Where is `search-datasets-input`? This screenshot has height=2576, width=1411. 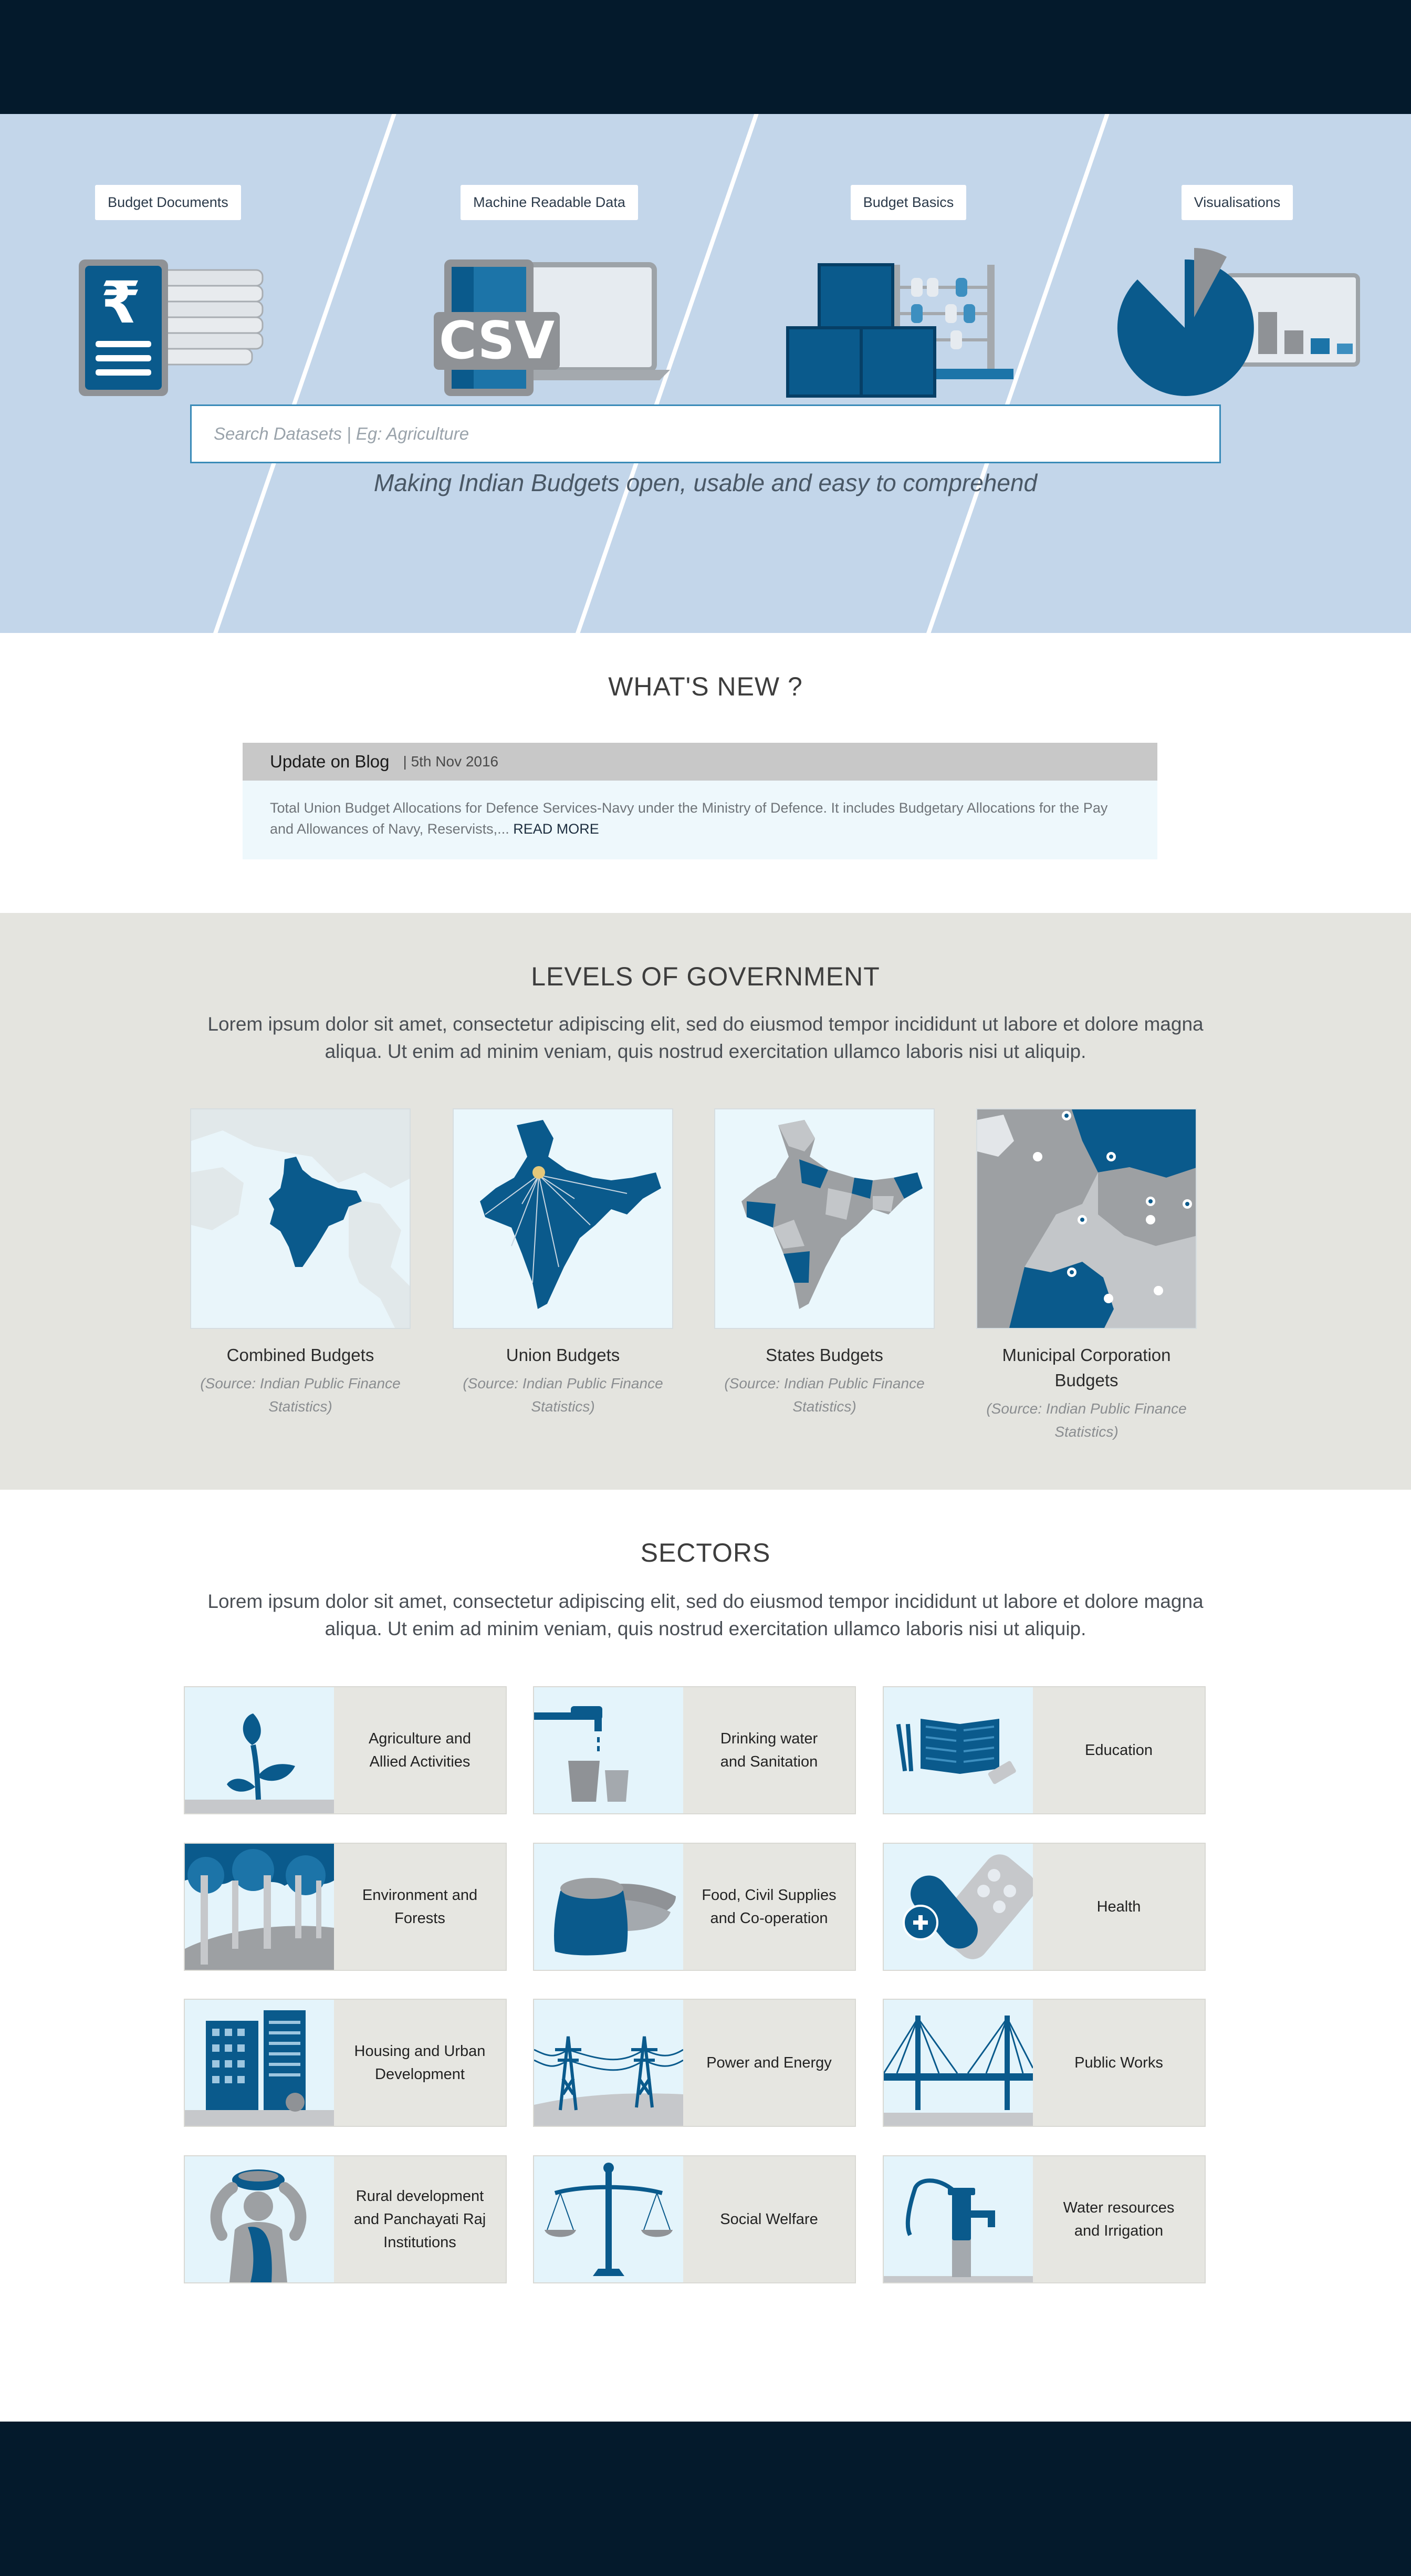 search-datasets-input is located at coordinates (705, 433).